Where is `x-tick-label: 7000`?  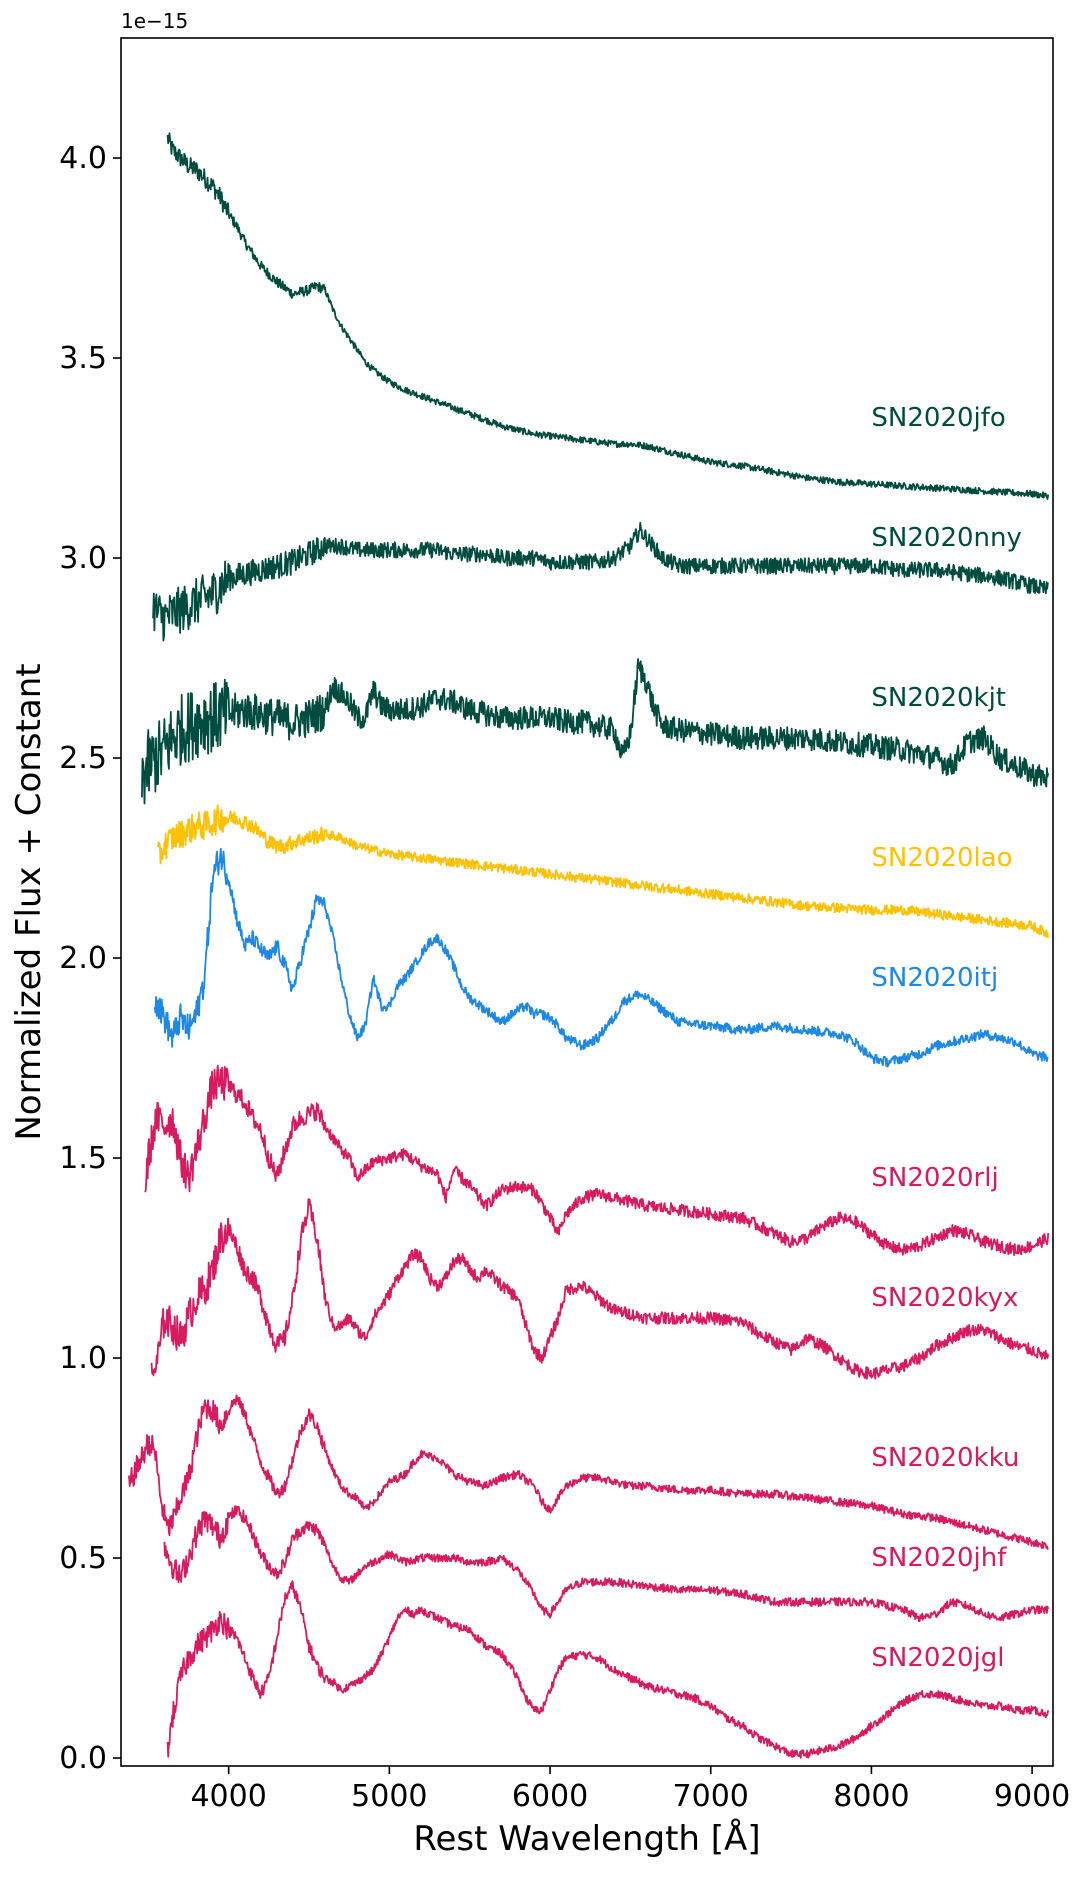
x-tick-label: 7000 is located at coordinates (711, 1796).